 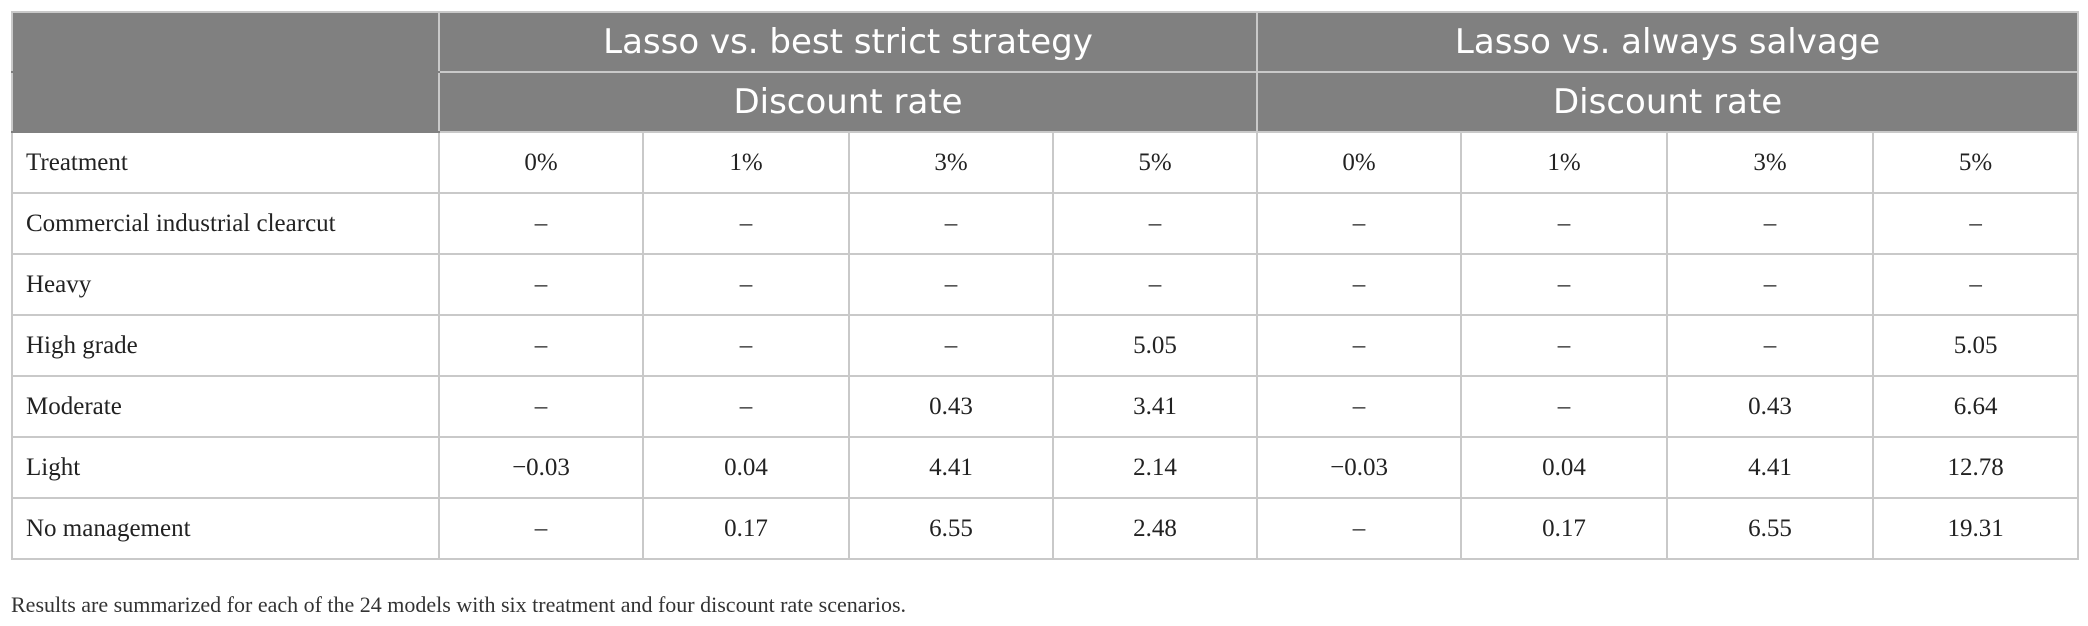 I want to click on table-row: Moderate – – 0.43 3.41 – – 0.43 6.64, so click(x=1045, y=406).